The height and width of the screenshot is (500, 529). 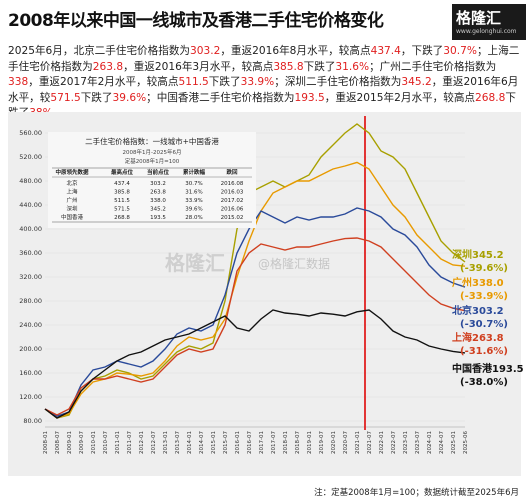 What do you see at coordinates (193, 82) in the screenshot?
I see `highlight: 511.5` at bounding box center [193, 82].